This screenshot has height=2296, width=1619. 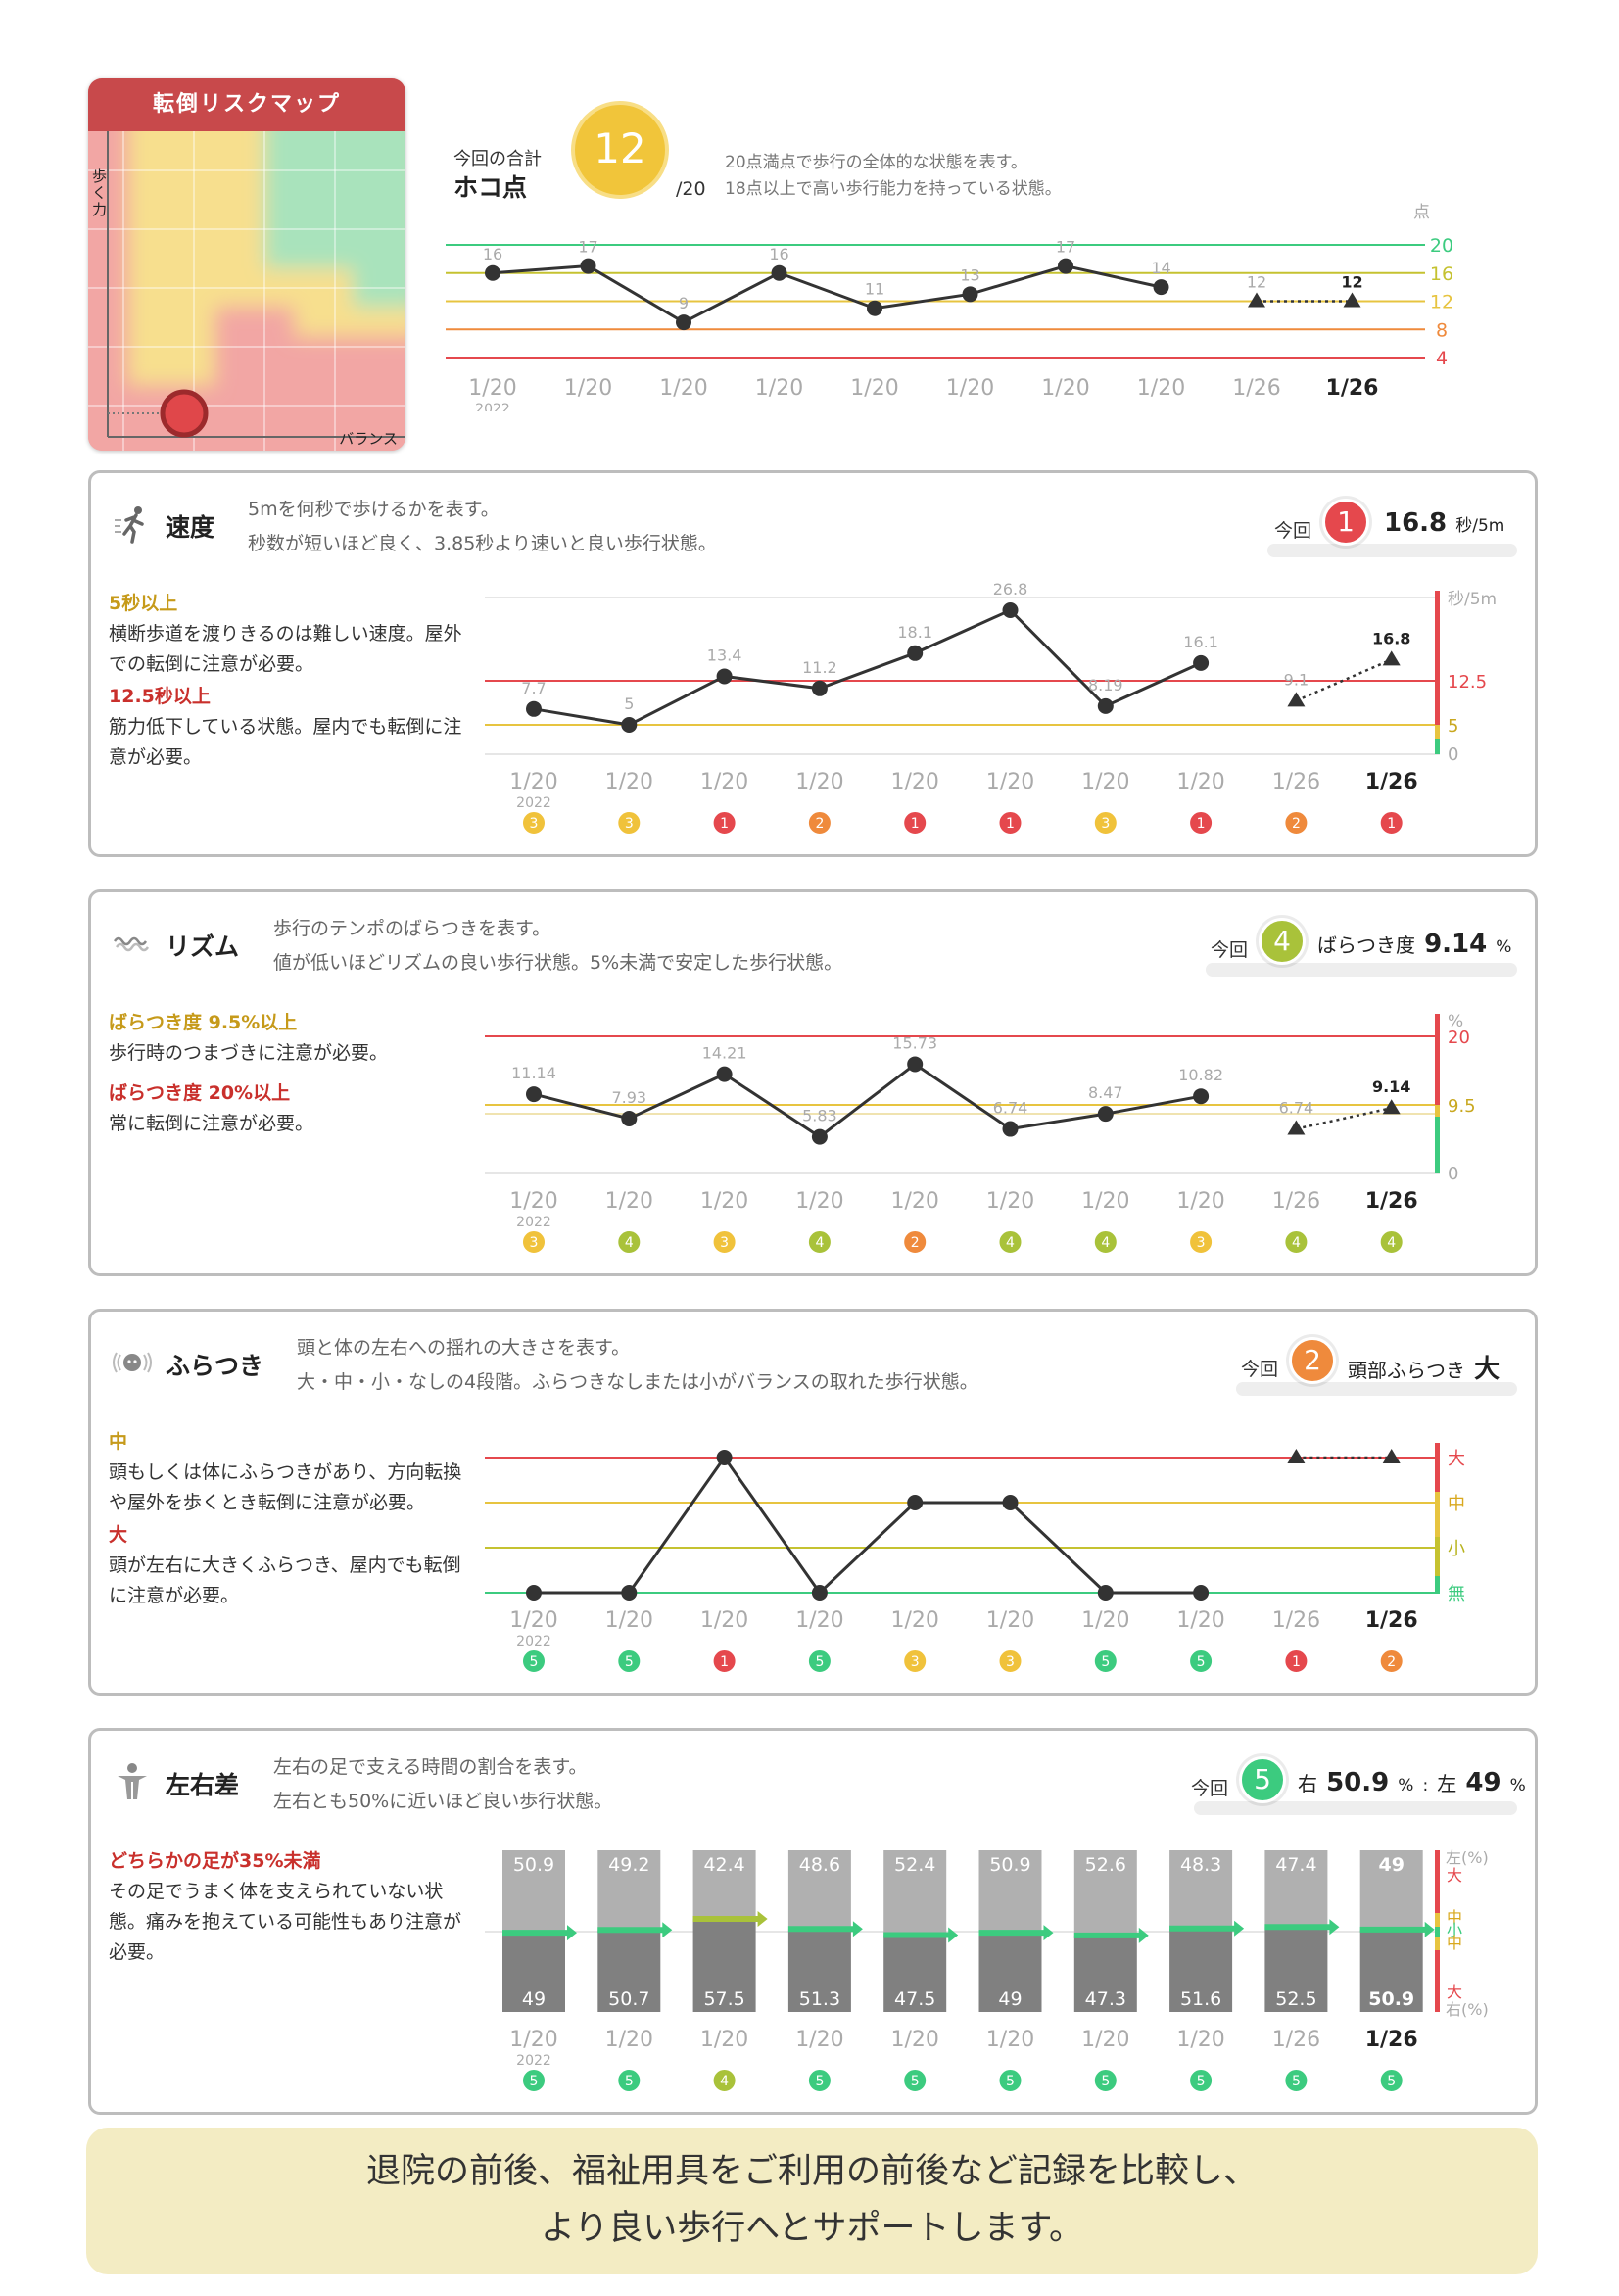 I want to click on lr-axis-bottom-label: 右(%), so click(x=1467, y=2009).